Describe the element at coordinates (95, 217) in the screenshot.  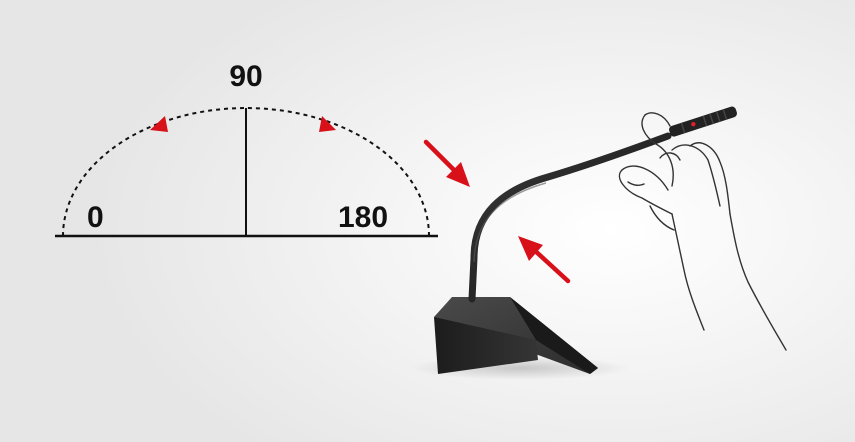
I see `label-0: 0` at that location.